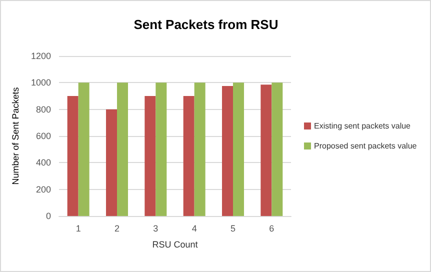 Image resolution: width=431 pixels, height=272 pixels. What do you see at coordinates (78, 229) in the screenshot?
I see `x-tick-label: 1` at bounding box center [78, 229].